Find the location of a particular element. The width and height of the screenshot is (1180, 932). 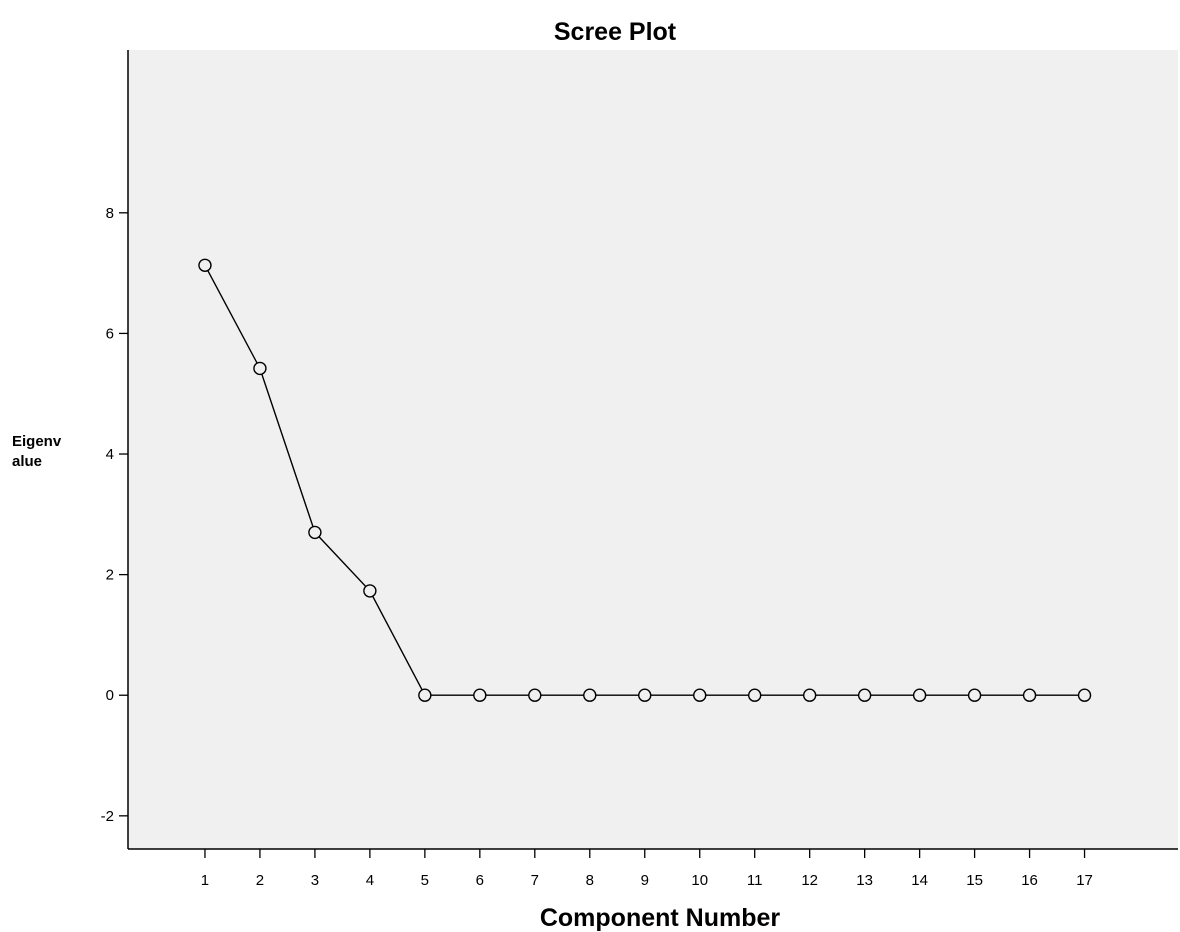

x-tick-label: 7 is located at coordinates (535, 880).